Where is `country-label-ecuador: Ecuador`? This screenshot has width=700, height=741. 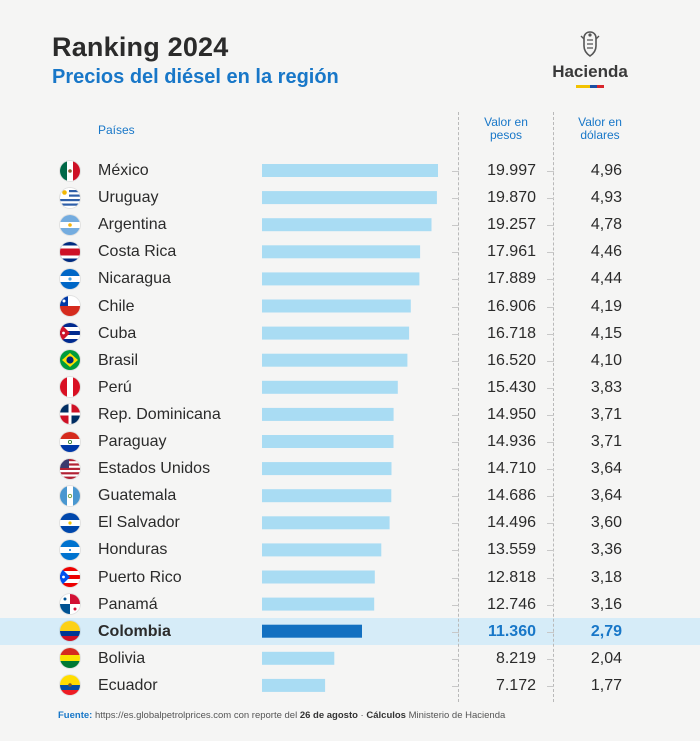 country-label-ecuador: Ecuador is located at coordinates (128, 685).